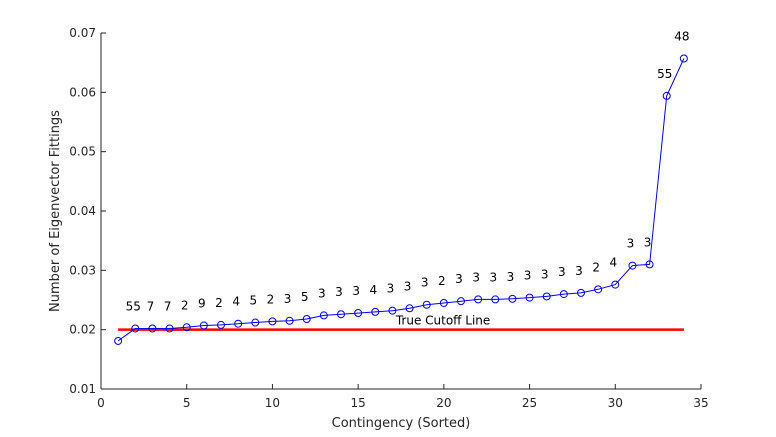  Describe the element at coordinates (82, 270) in the screenshot. I see `y-tick-label: 0.03` at that location.